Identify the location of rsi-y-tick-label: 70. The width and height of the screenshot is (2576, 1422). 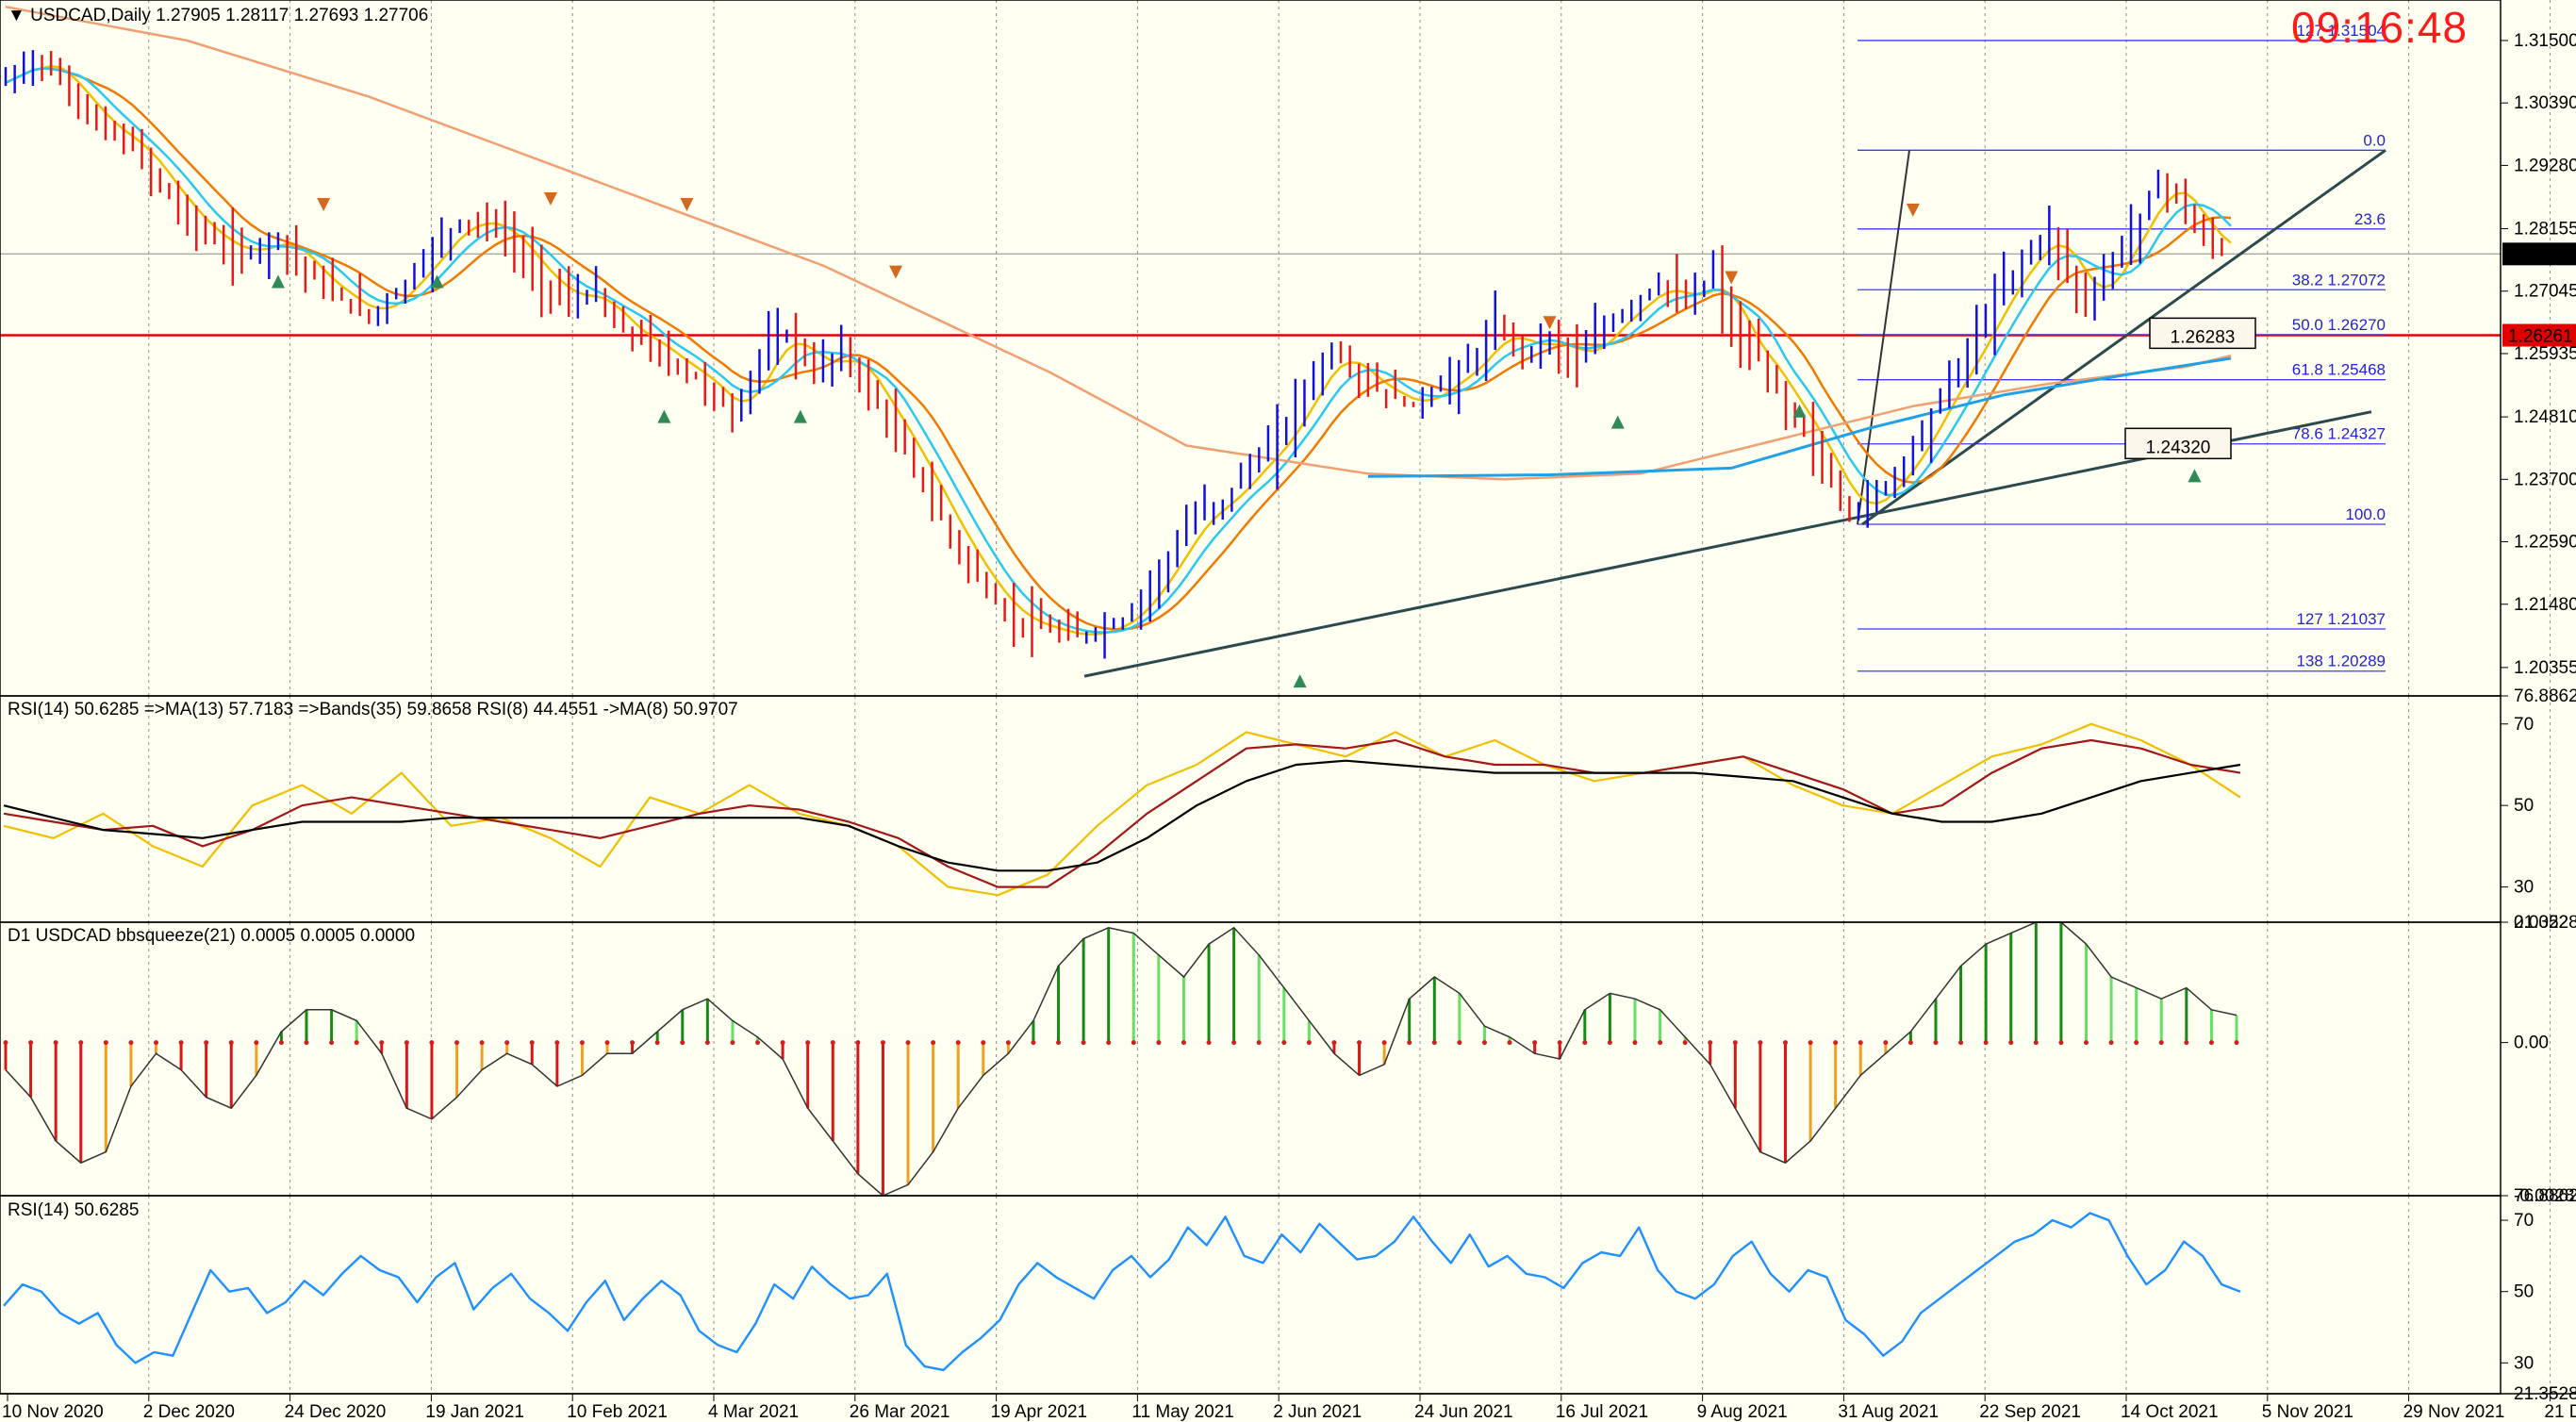
(2524, 725).